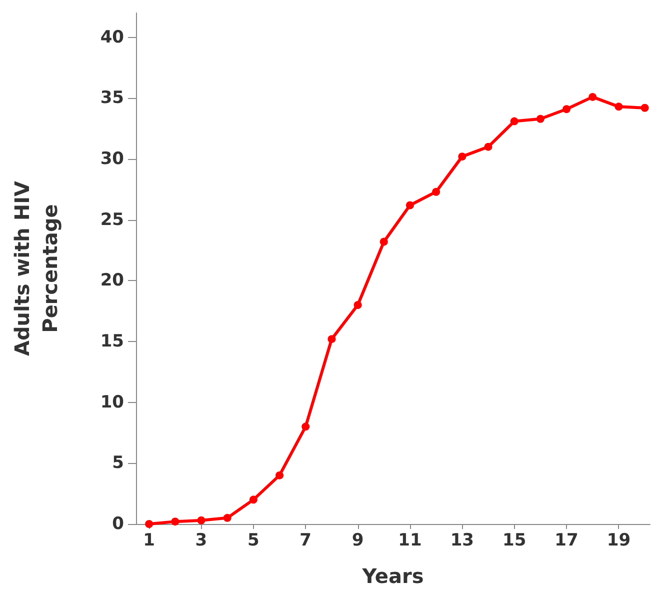  I want to click on y-tick-label: 25, so click(112, 220).